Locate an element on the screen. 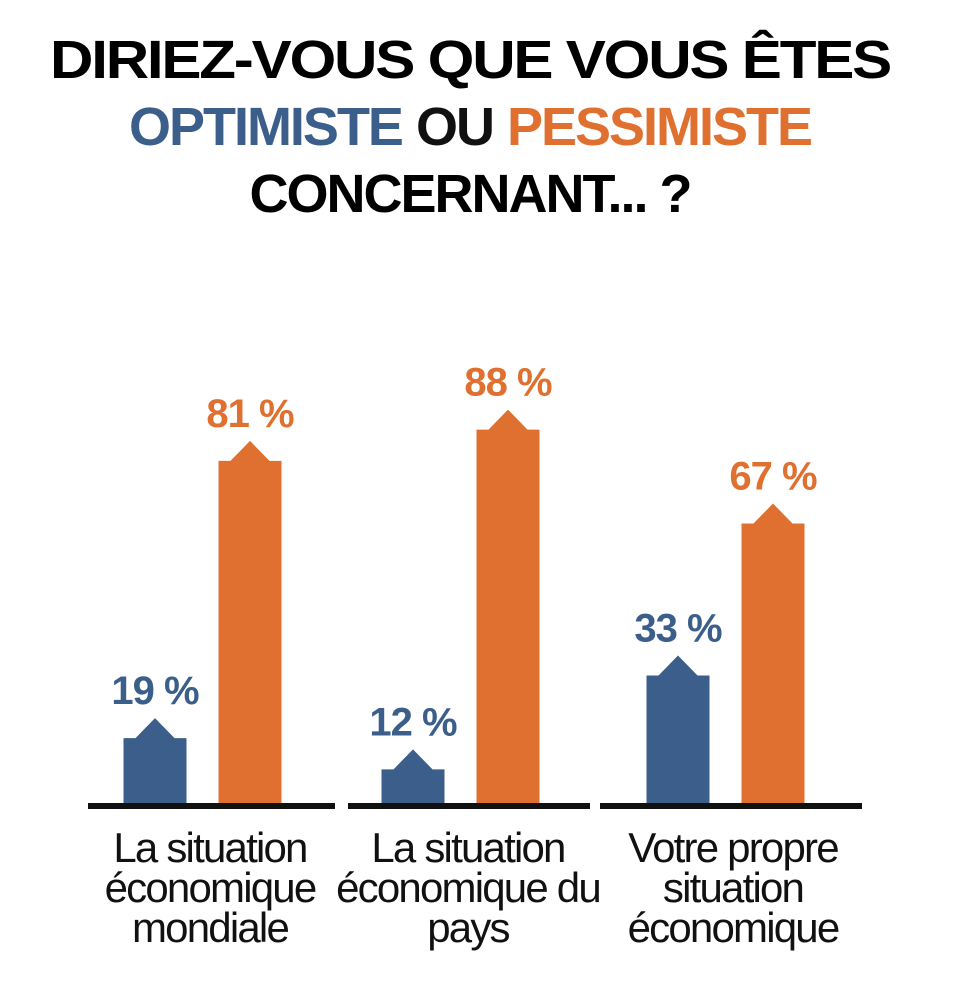 This screenshot has width=970, height=1000. title-word: OU is located at coordinates (454, 127).